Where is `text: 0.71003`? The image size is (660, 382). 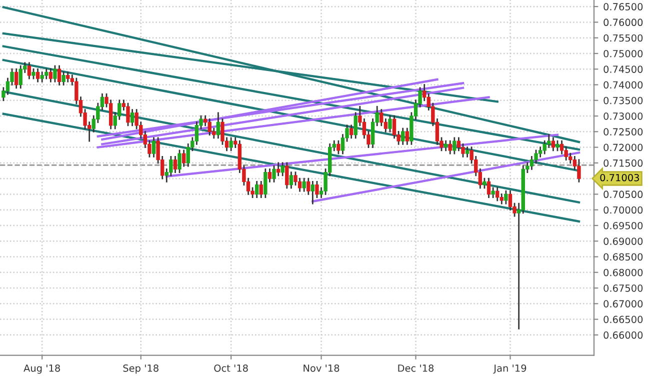 text: 0.71003 is located at coordinates (619, 178).